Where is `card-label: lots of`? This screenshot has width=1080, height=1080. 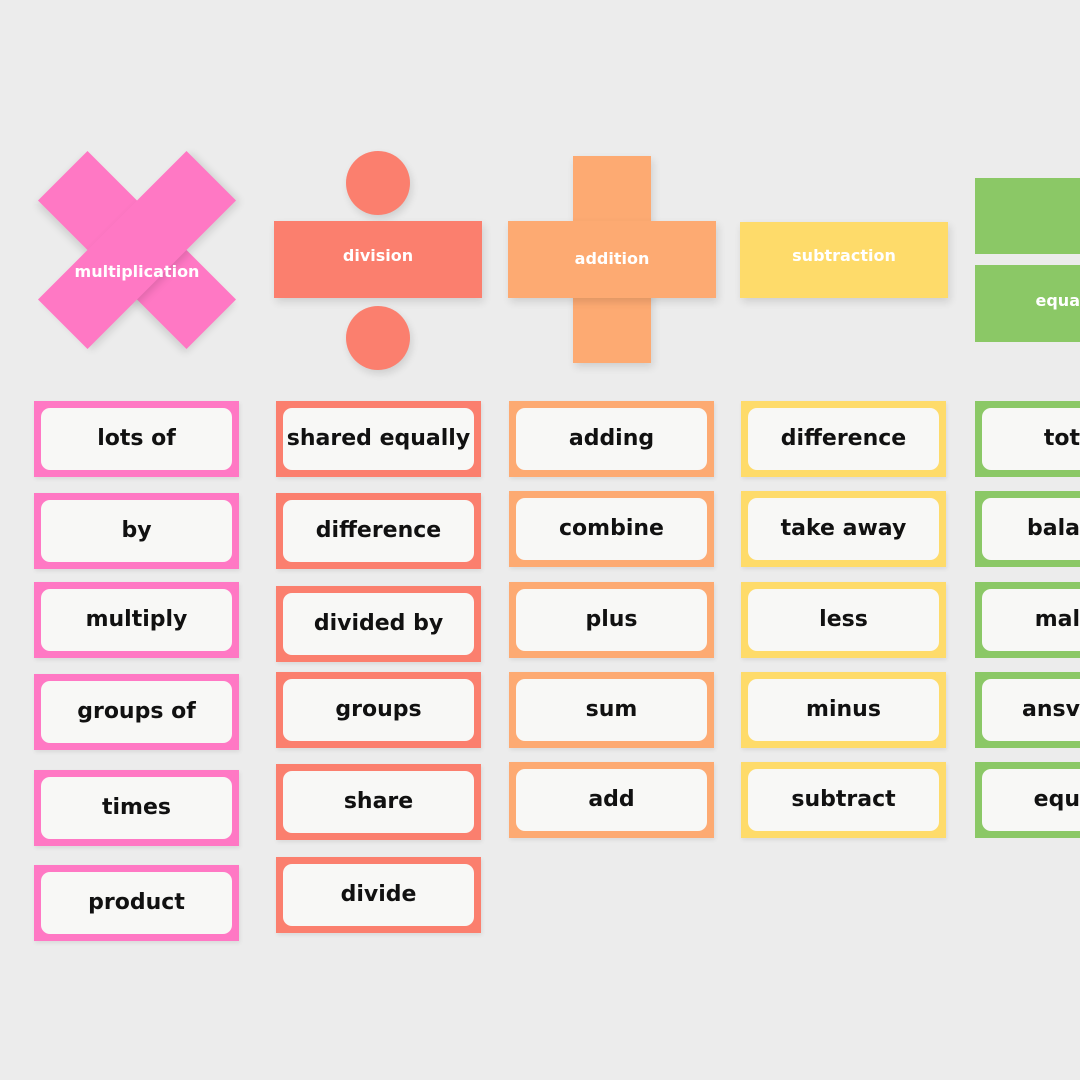
card-label: lots of is located at coordinates (136, 439).